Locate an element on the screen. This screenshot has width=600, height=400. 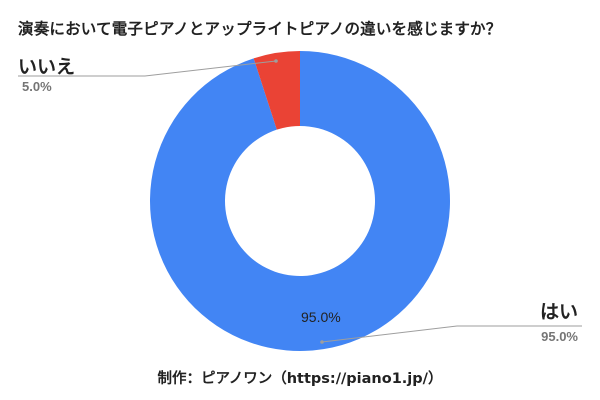
source-credit: 制作：ピアノワン（https://piano1.jp/） is located at coordinates (300, 379).